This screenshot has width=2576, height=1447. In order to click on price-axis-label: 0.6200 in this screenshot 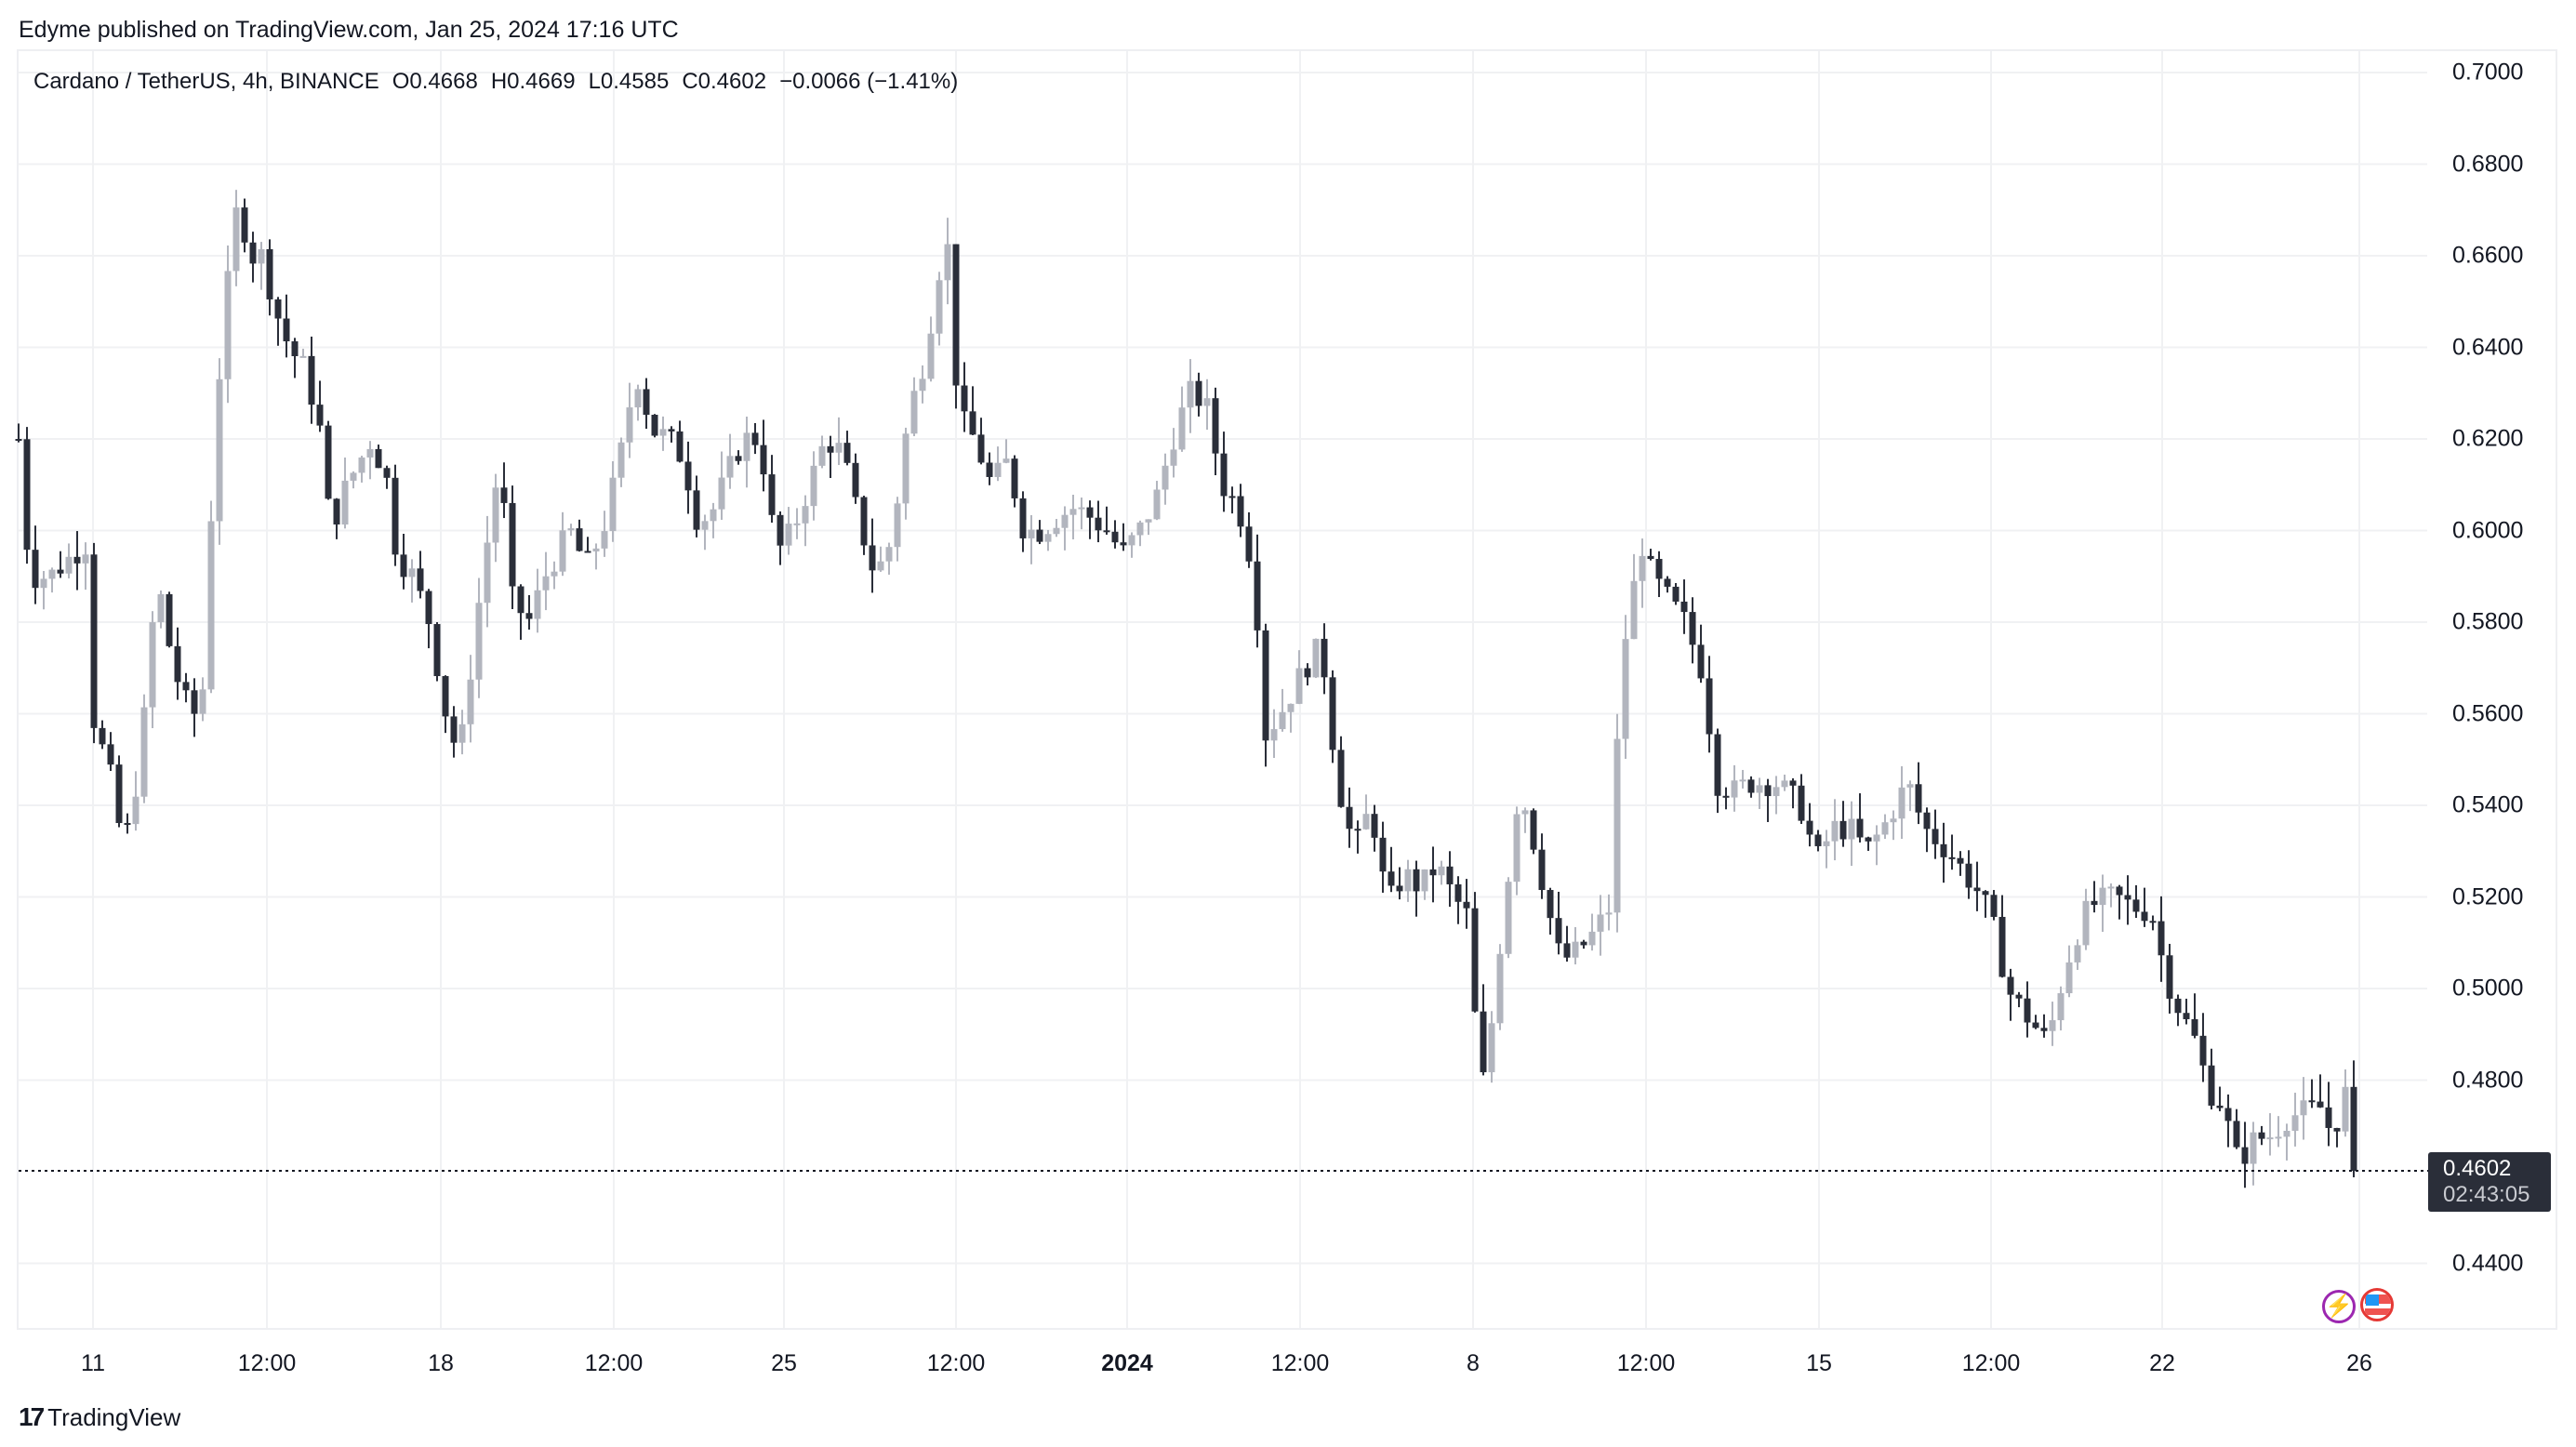, I will do `click(2488, 438)`.